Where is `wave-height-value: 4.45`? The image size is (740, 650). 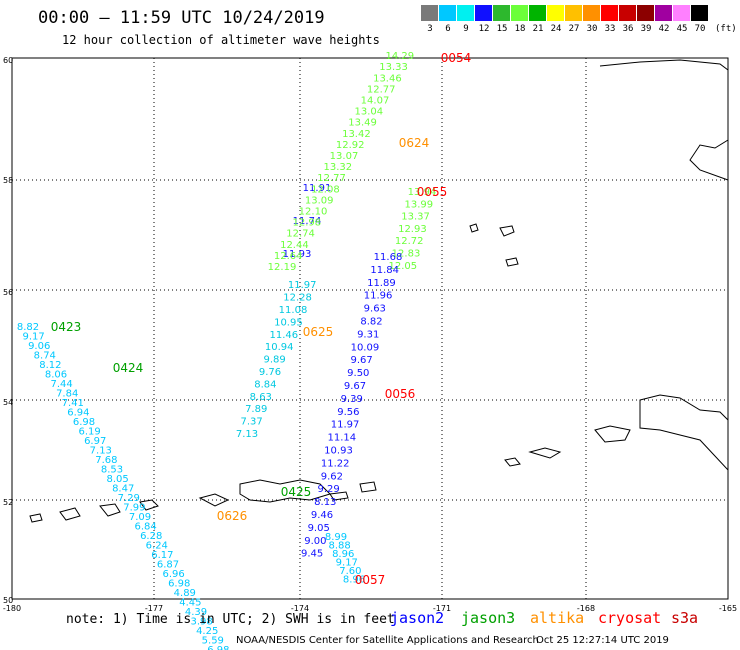 wave-height-value: 4.45 is located at coordinates (190, 603).